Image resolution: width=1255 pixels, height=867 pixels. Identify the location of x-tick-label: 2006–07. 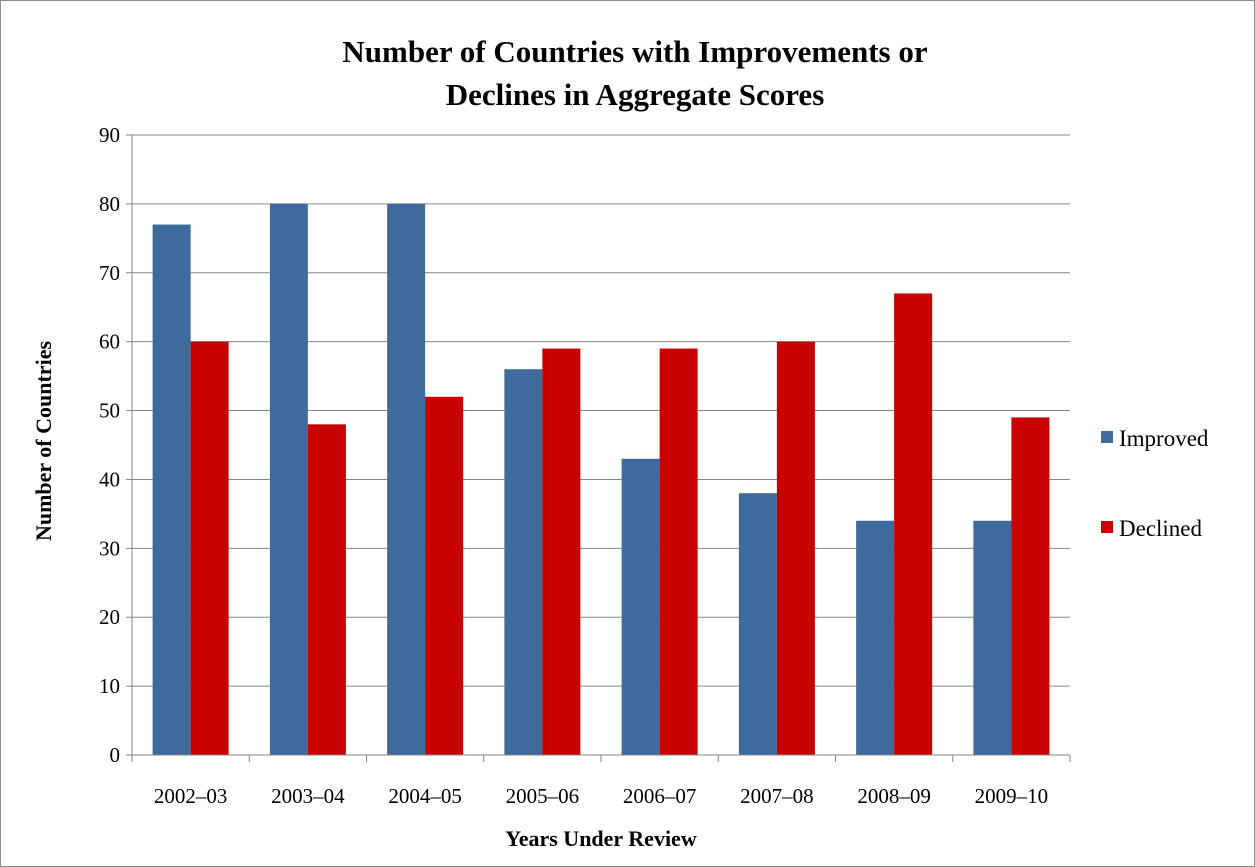
(660, 796).